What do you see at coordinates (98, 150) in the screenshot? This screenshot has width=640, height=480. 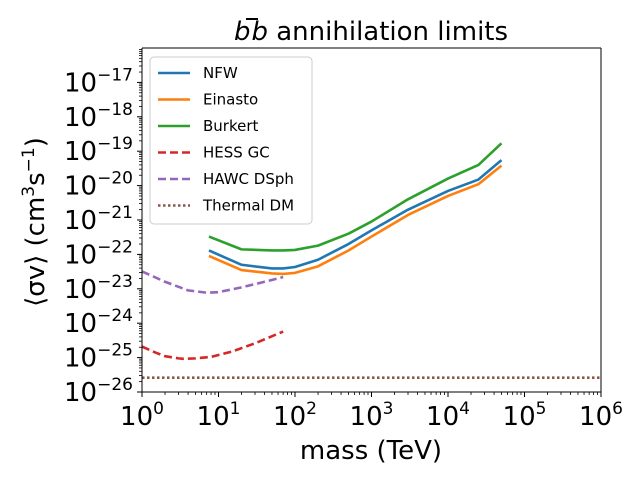 I see `y-tick-label: 10−19` at bounding box center [98, 150].